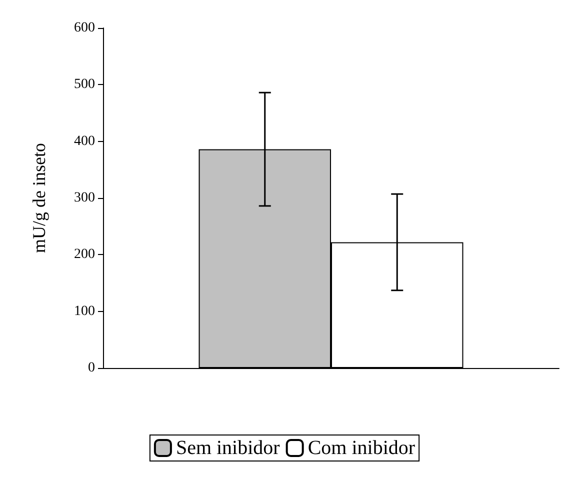 This screenshot has width=569, height=477. I want to click on y-tick-label: 100, so click(84, 311).